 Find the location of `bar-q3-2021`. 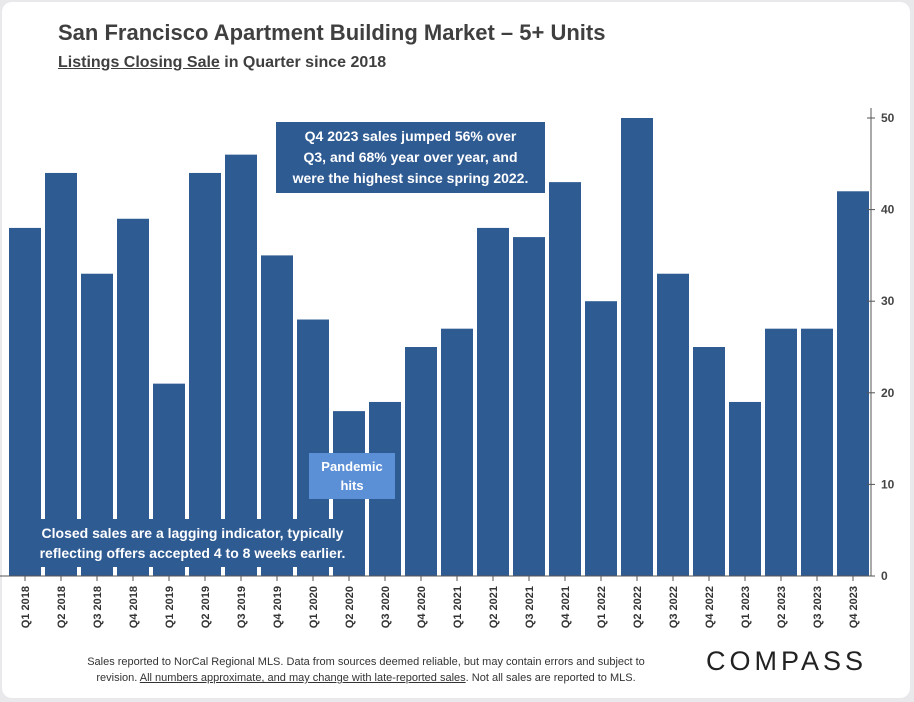

bar-q3-2021 is located at coordinates (529, 406).